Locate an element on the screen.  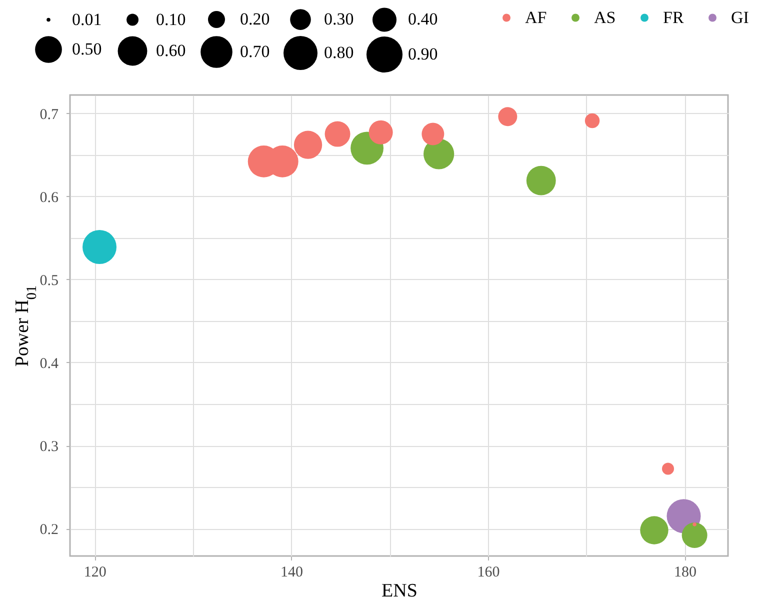
y-tick-label: 0.2 is located at coordinates (49, 530).